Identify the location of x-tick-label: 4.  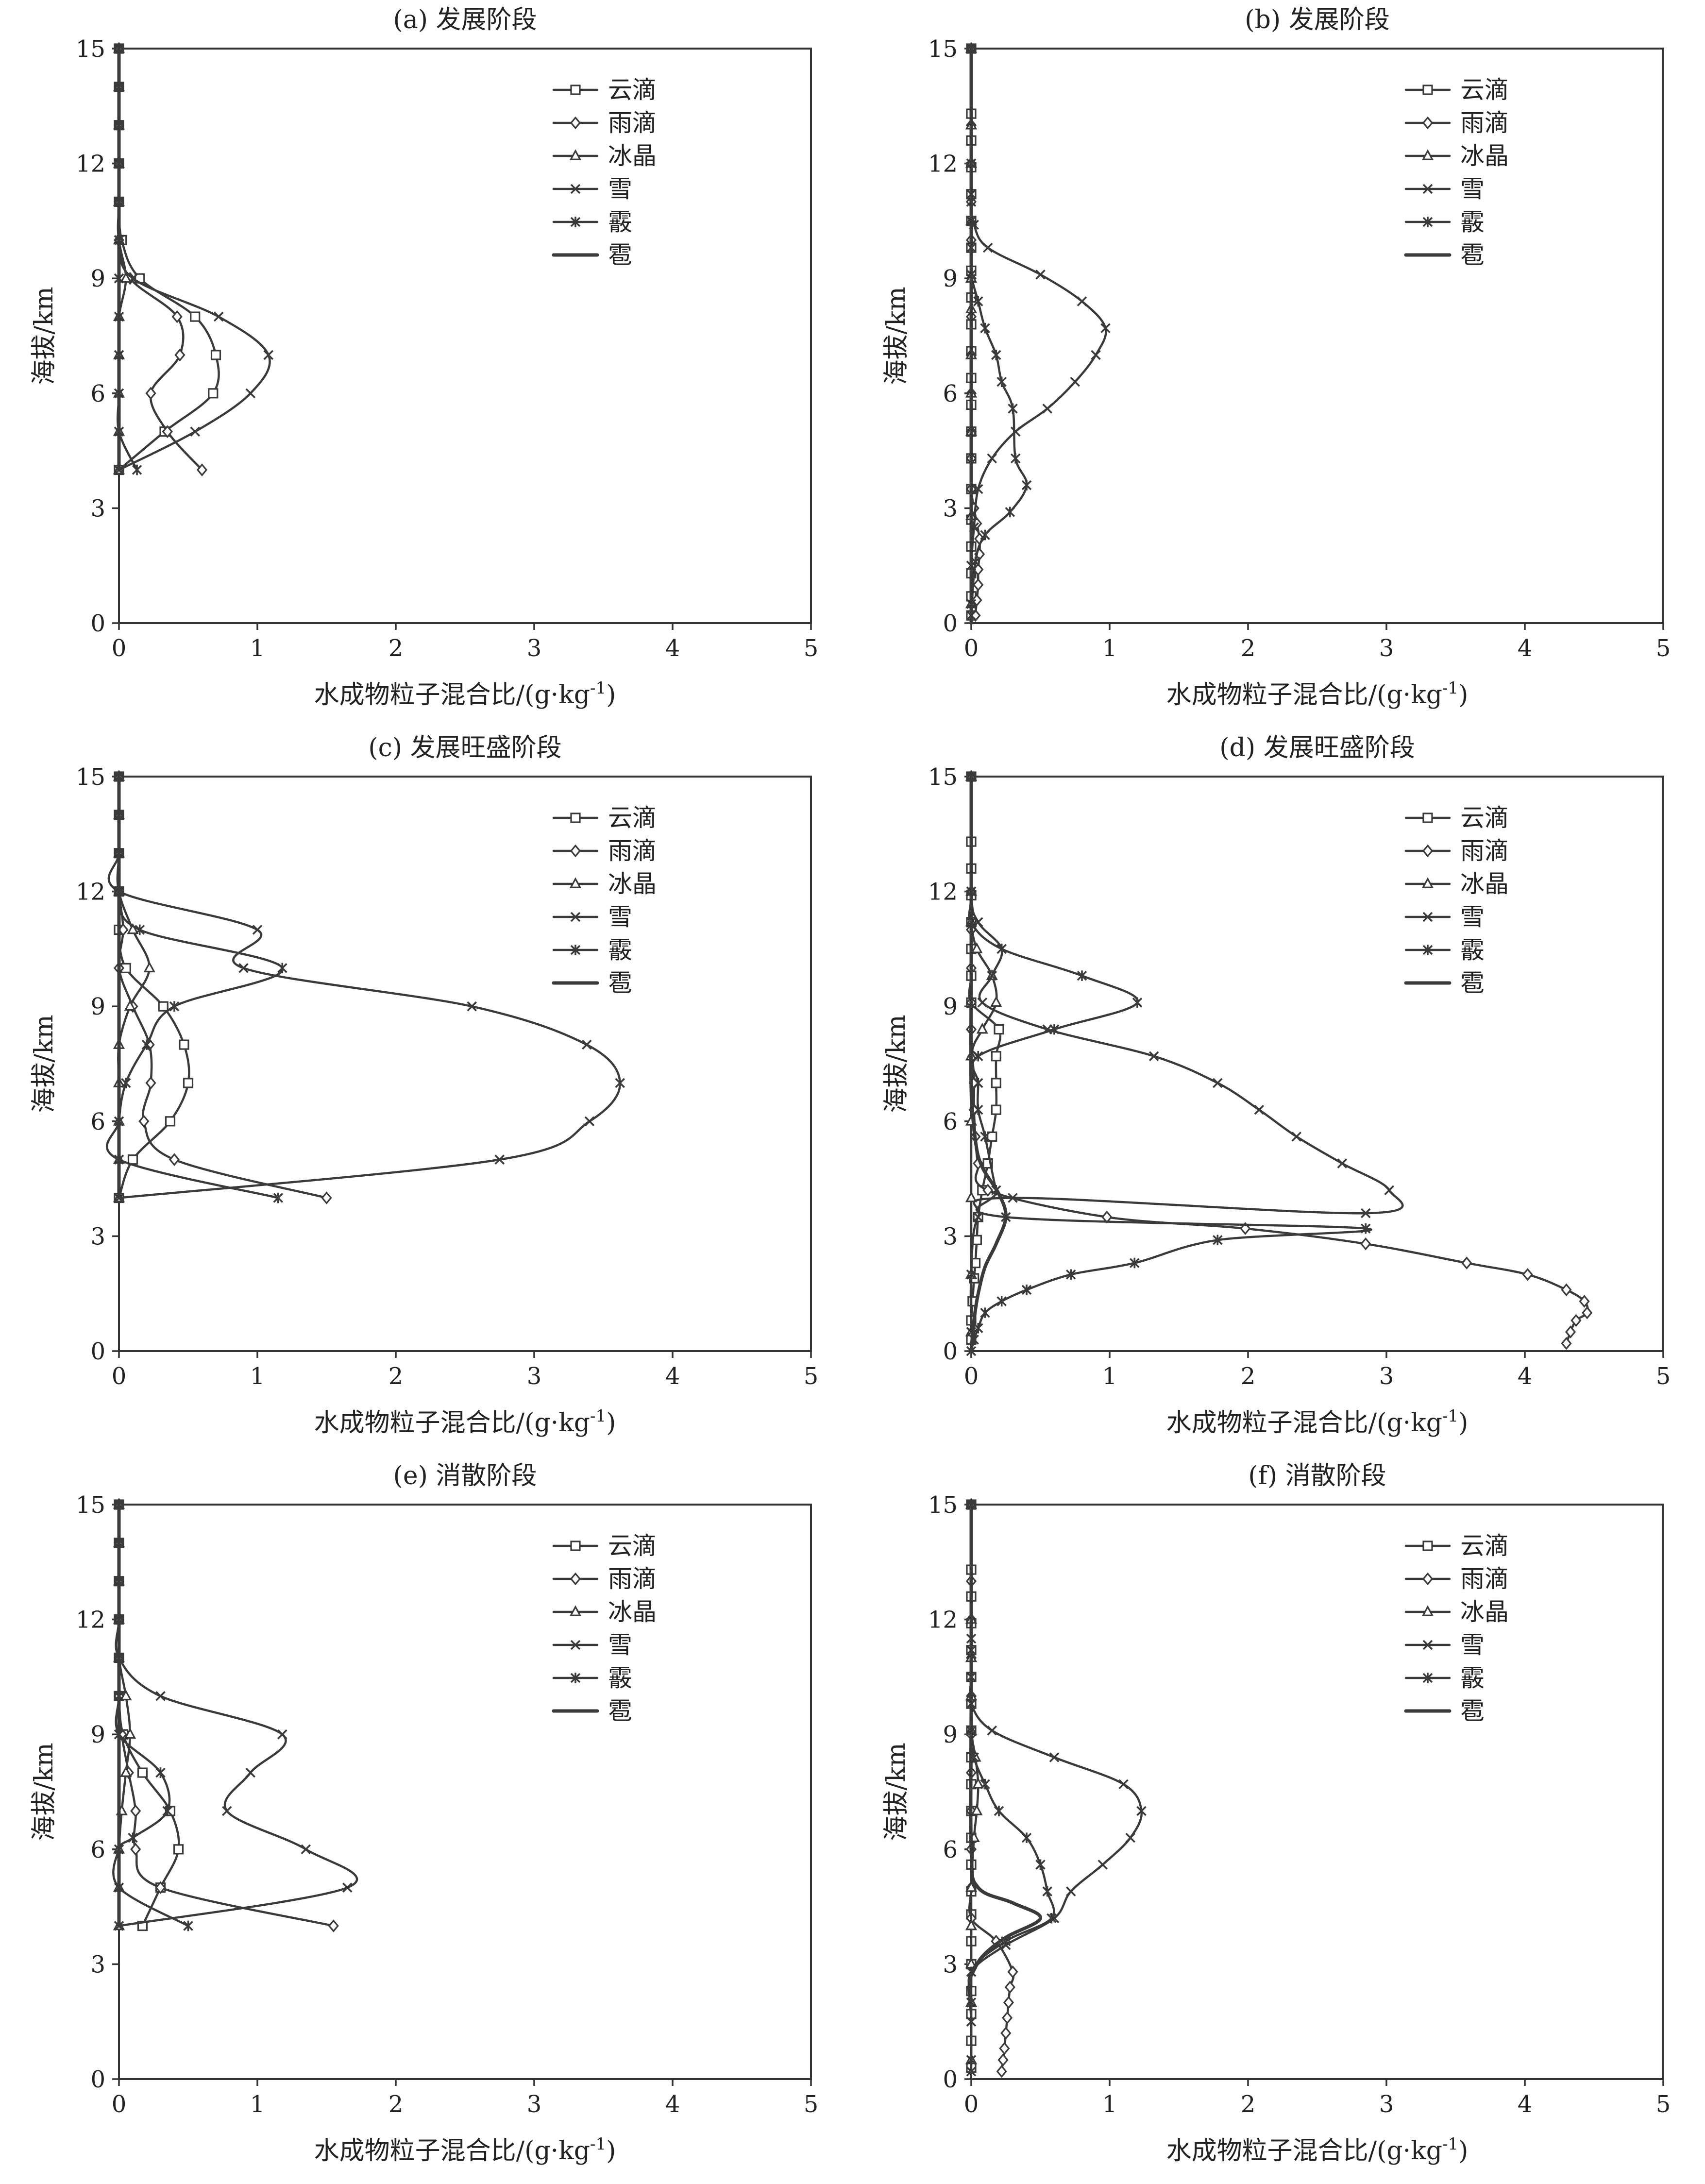
(672, 1376).